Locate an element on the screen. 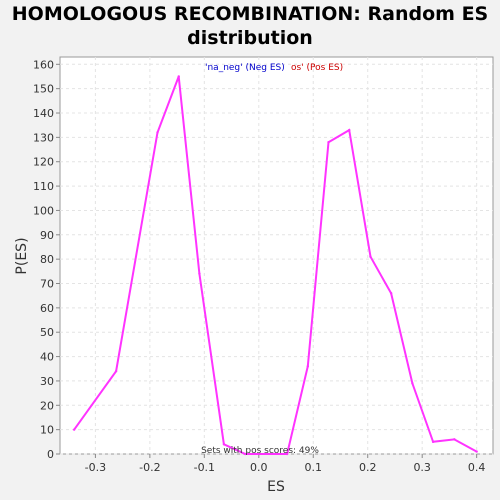 This screenshot has height=500, width=500. x-tick-label: 0.0 is located at coordinates (259, 467).